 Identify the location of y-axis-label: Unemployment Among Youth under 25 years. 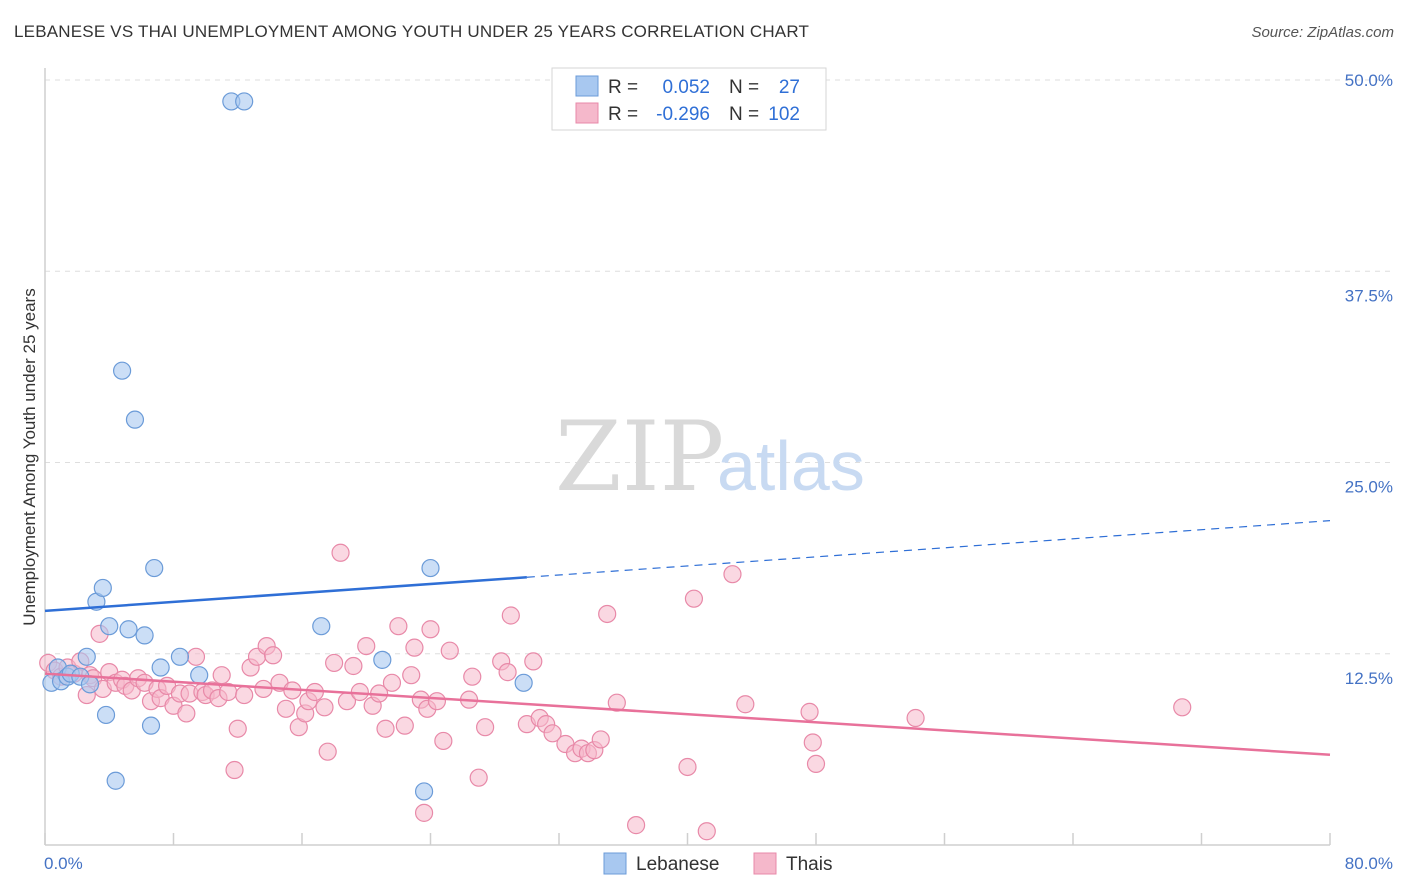
(29, 456).